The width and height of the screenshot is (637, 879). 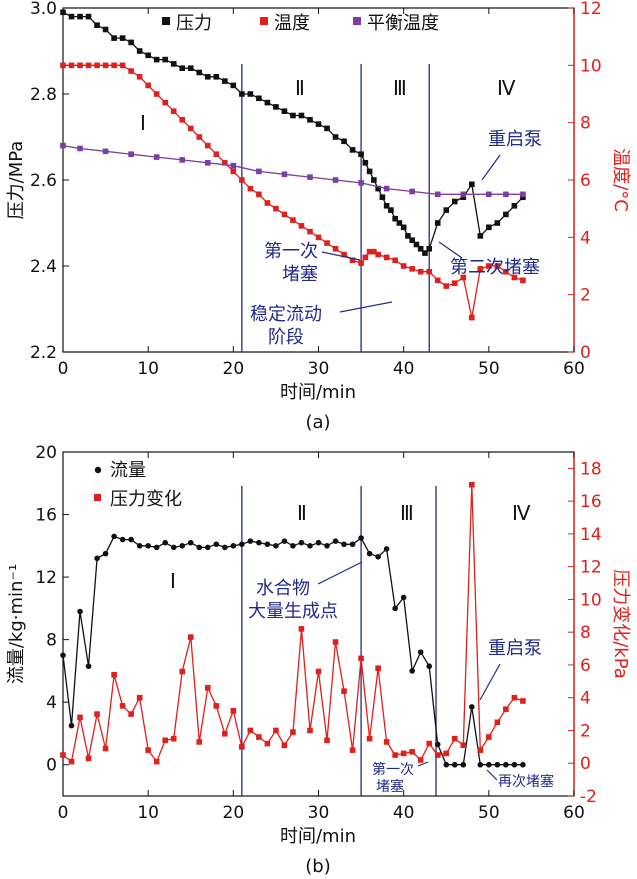 What do you see at coordinates (591, 568) in the screenshot?
I see `p1-right-tick-label-7: 12` at bounding box center [591, 568].